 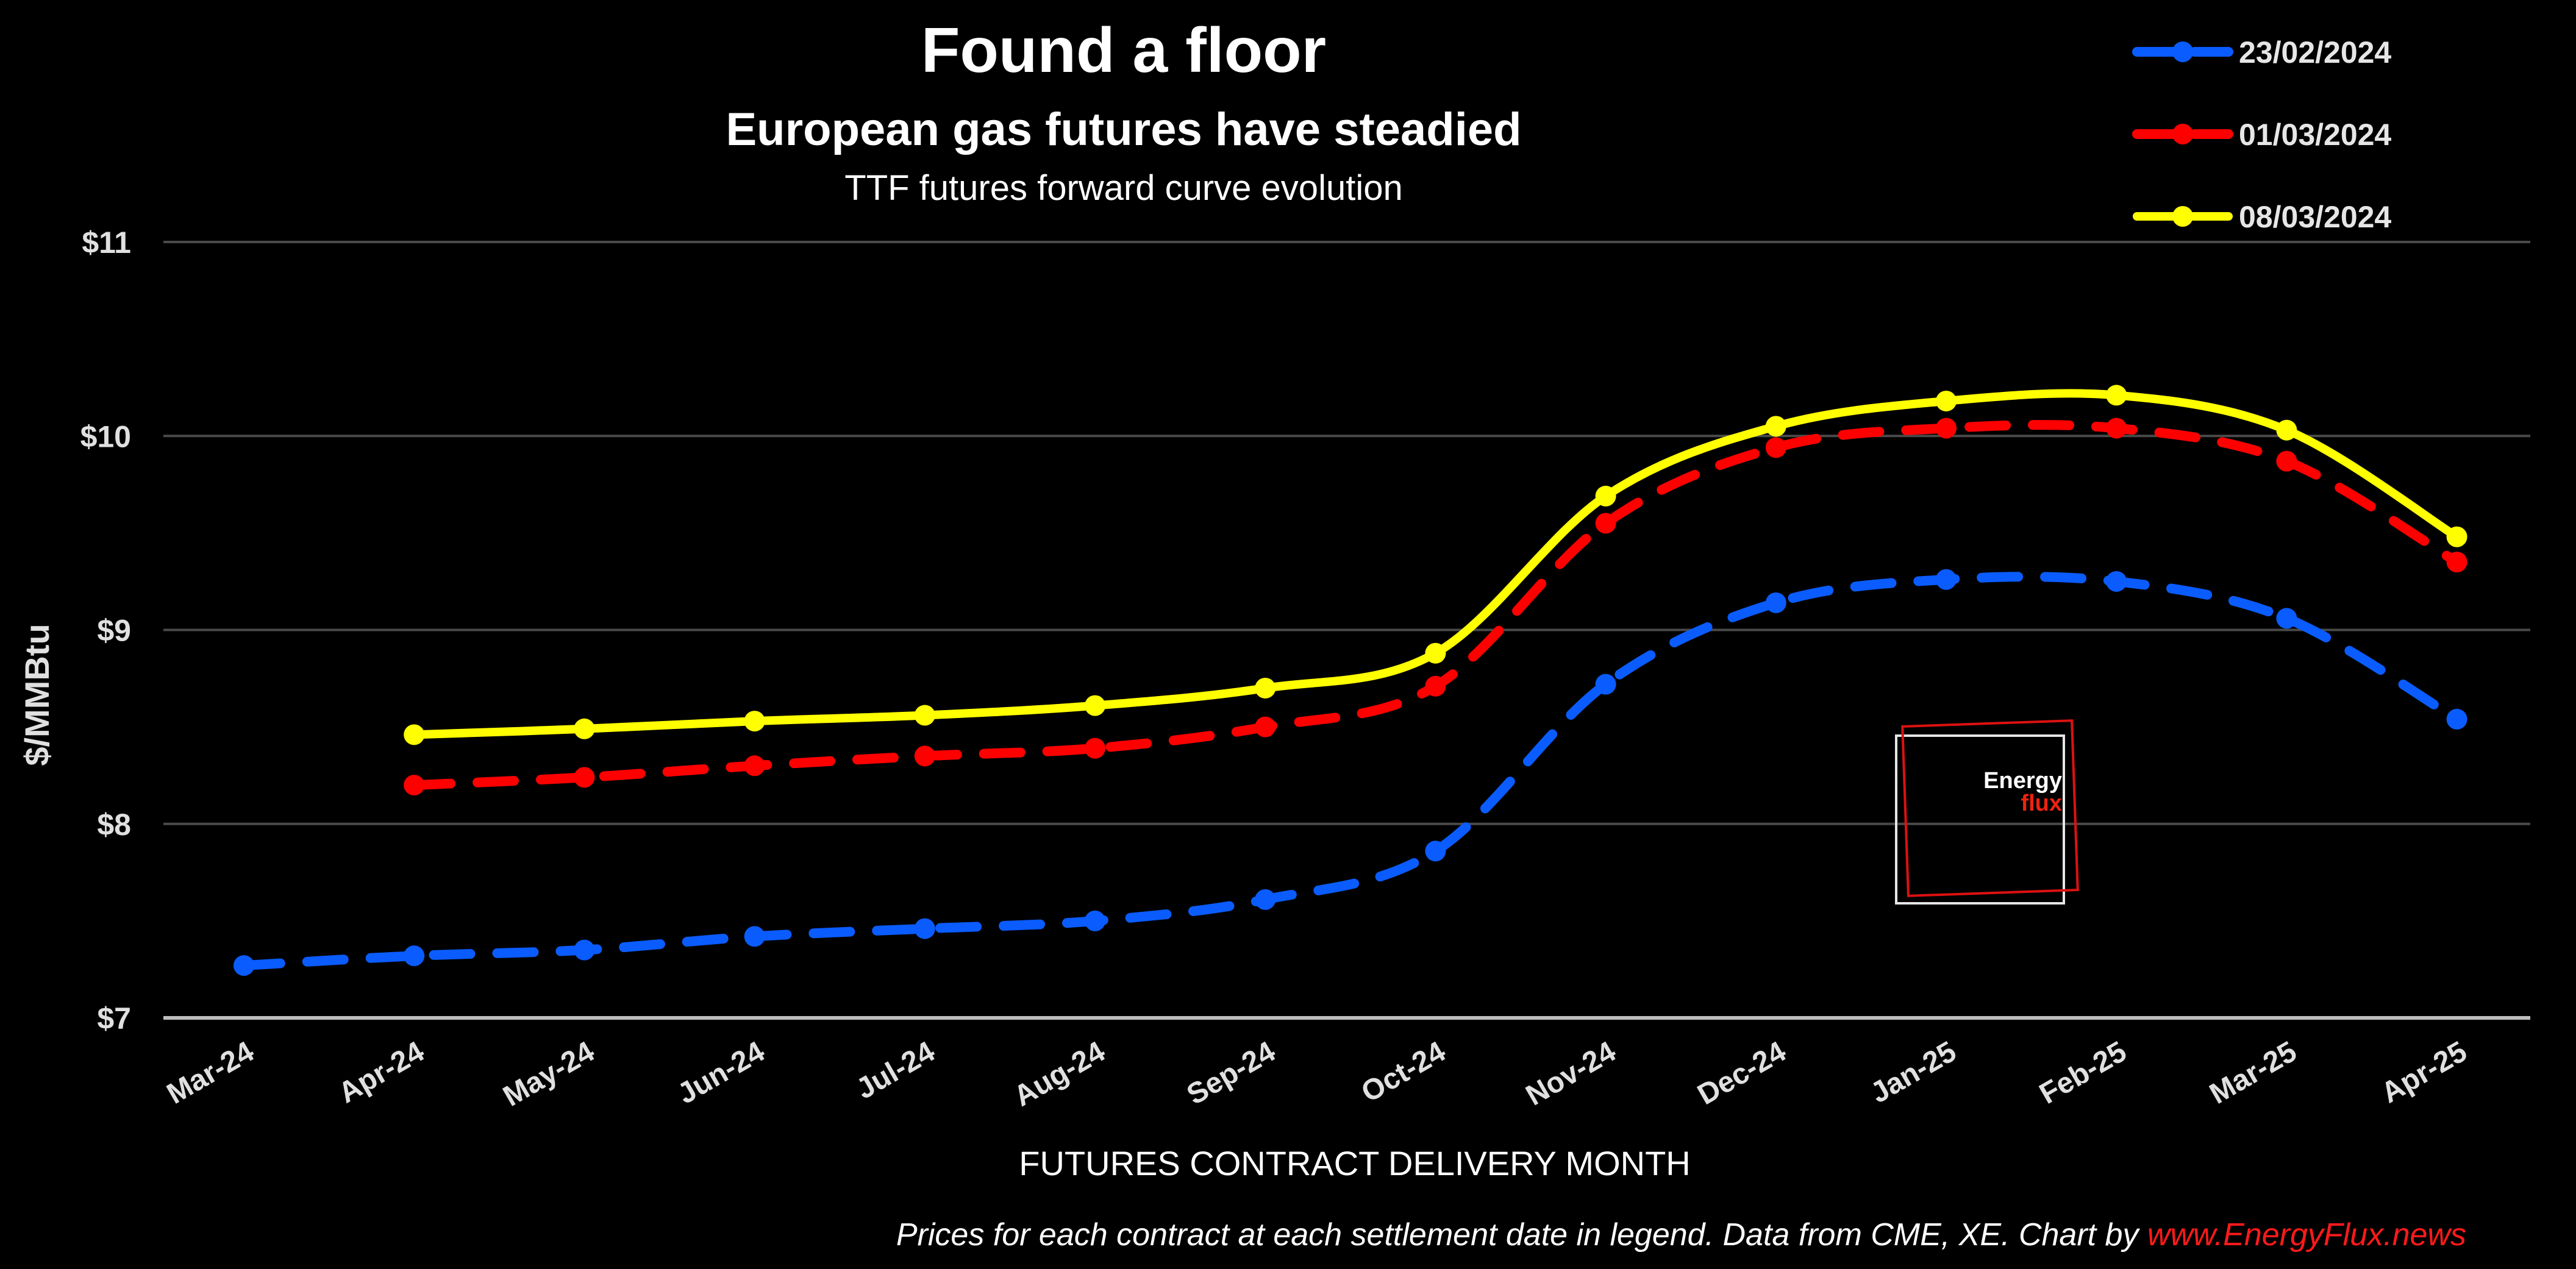 What do you see at coordinates (2315, 217) in the screenshot?
I see `legend-label: 08/03/2024` at bounding box center [2315, 217].